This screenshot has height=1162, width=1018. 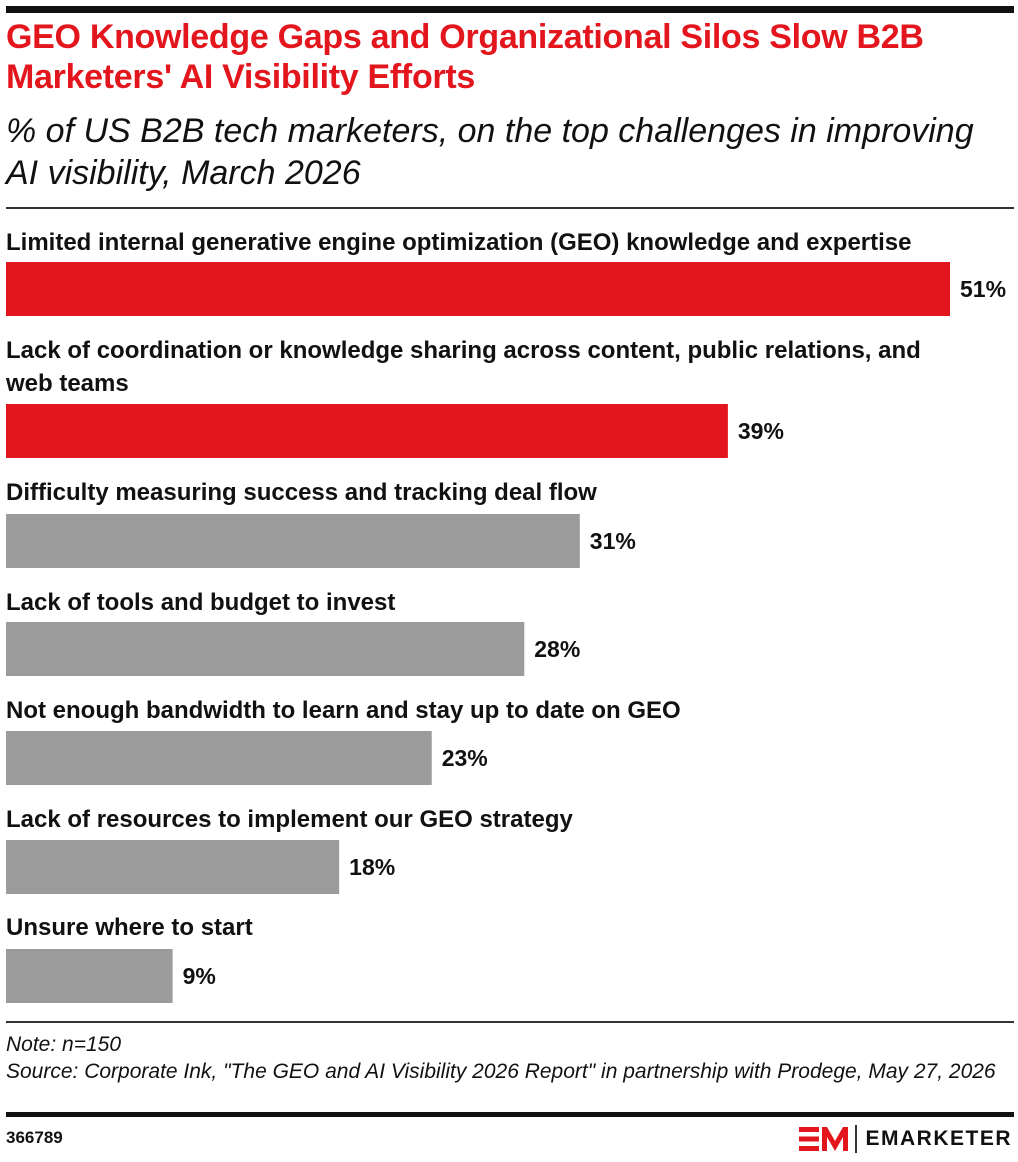 I want to click on brand-name: EMARKETER, so click(x=938, y=1138).